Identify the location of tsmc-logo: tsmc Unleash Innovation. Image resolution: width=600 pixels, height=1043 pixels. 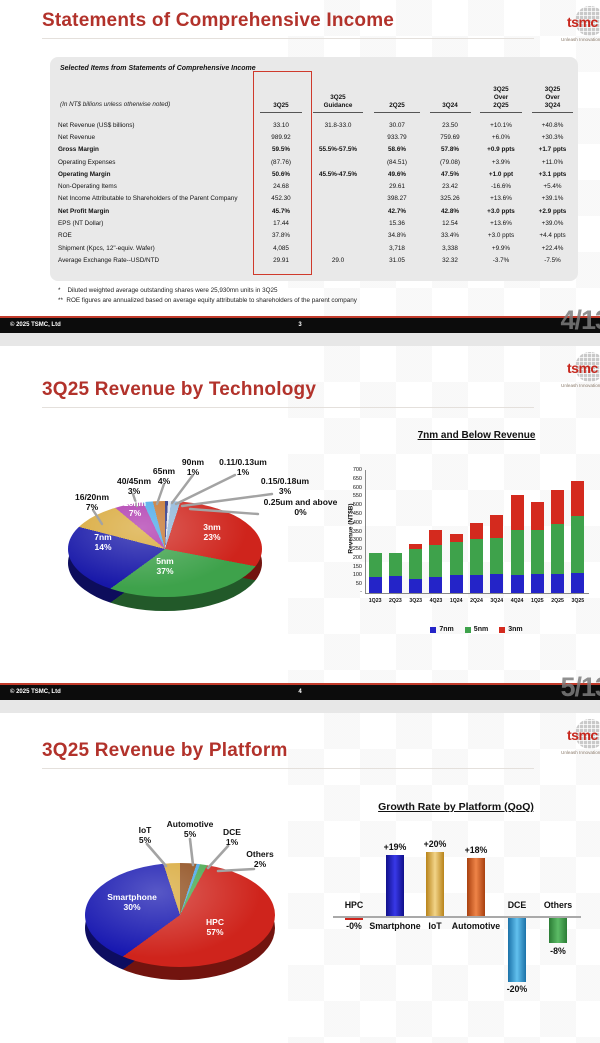
(580, 372).